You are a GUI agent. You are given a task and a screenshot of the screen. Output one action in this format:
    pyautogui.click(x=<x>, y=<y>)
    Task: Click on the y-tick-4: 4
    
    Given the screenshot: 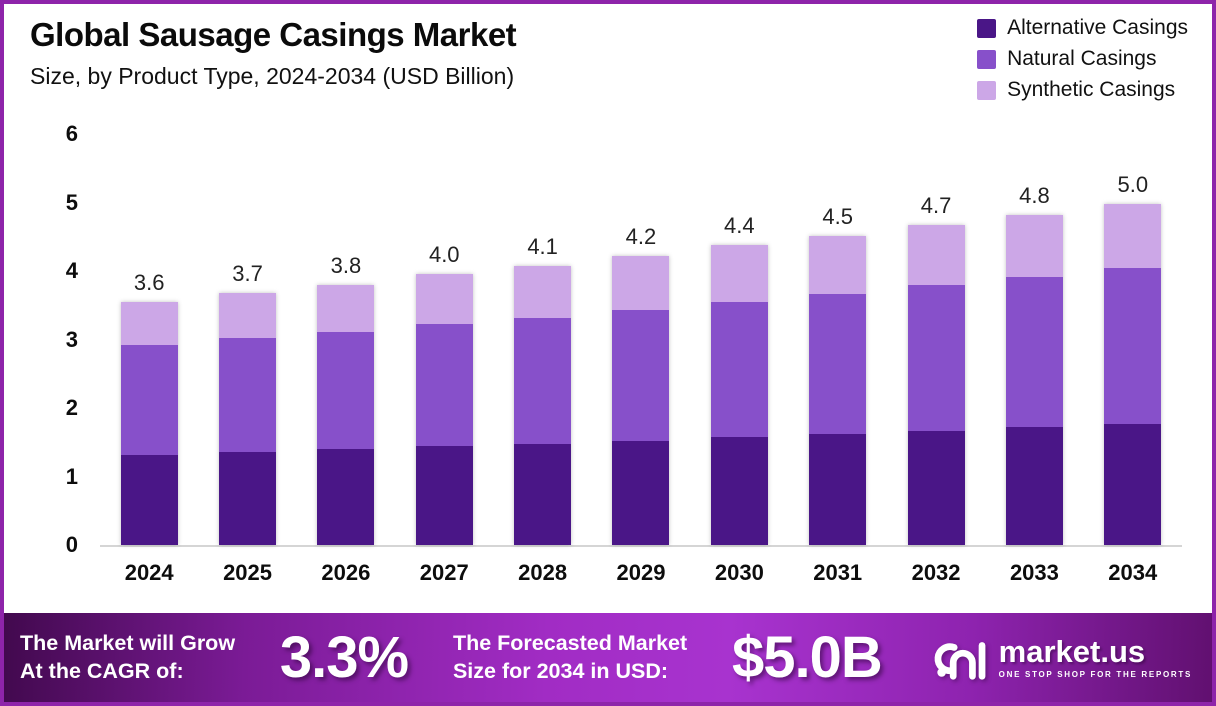 What is the action you would take?
    pyautogui.click(x=71, y=270)
    